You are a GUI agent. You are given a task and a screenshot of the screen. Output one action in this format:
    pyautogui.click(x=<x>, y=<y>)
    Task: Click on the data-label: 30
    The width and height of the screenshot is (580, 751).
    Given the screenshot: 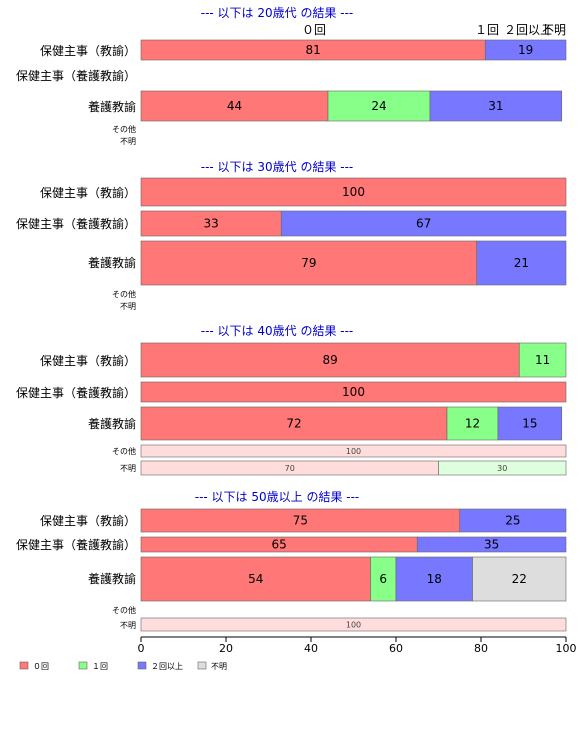 What is the action you would take?
    pyautogui.click(x=502, y=468)
    